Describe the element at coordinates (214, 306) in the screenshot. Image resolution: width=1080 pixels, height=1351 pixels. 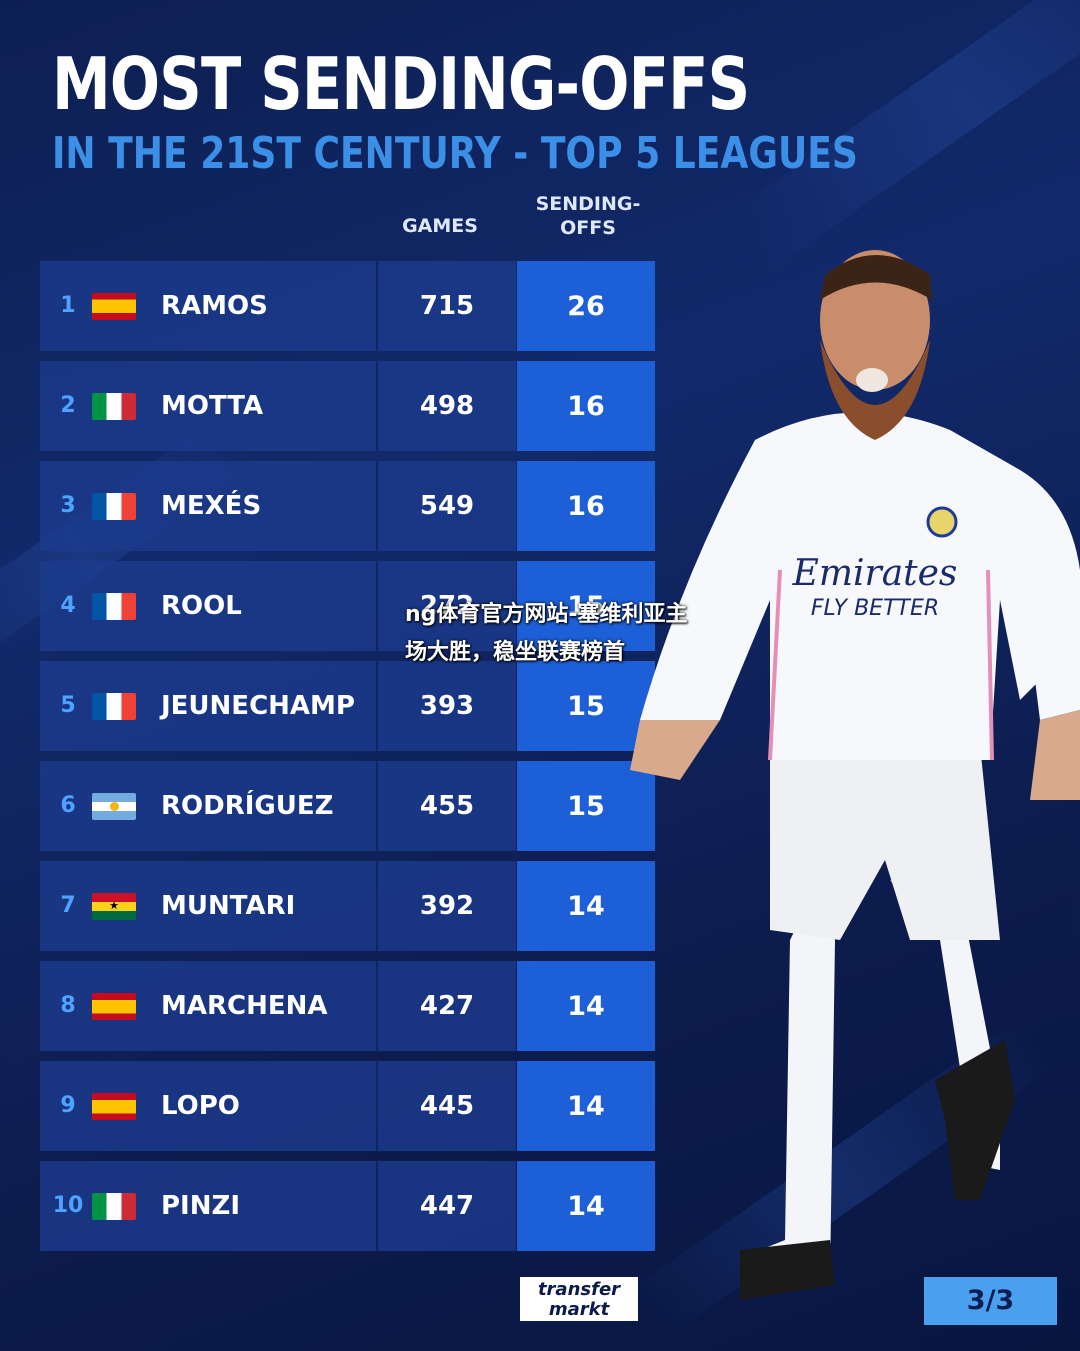
I see `player-name: RAMOS` at that location.